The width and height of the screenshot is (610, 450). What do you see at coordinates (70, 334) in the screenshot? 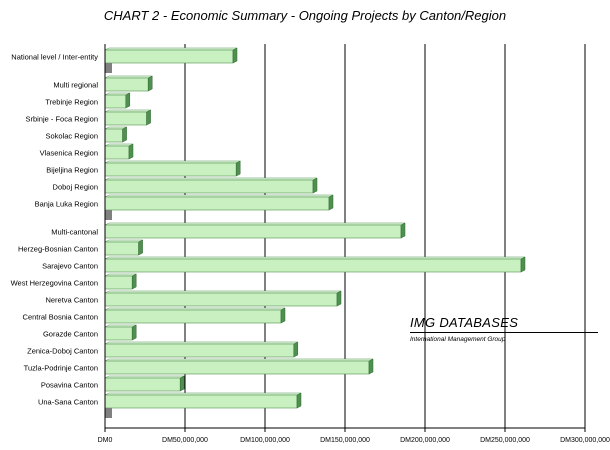
I see `category-label: Gorazde Canton` at bounding box center [70, 334].